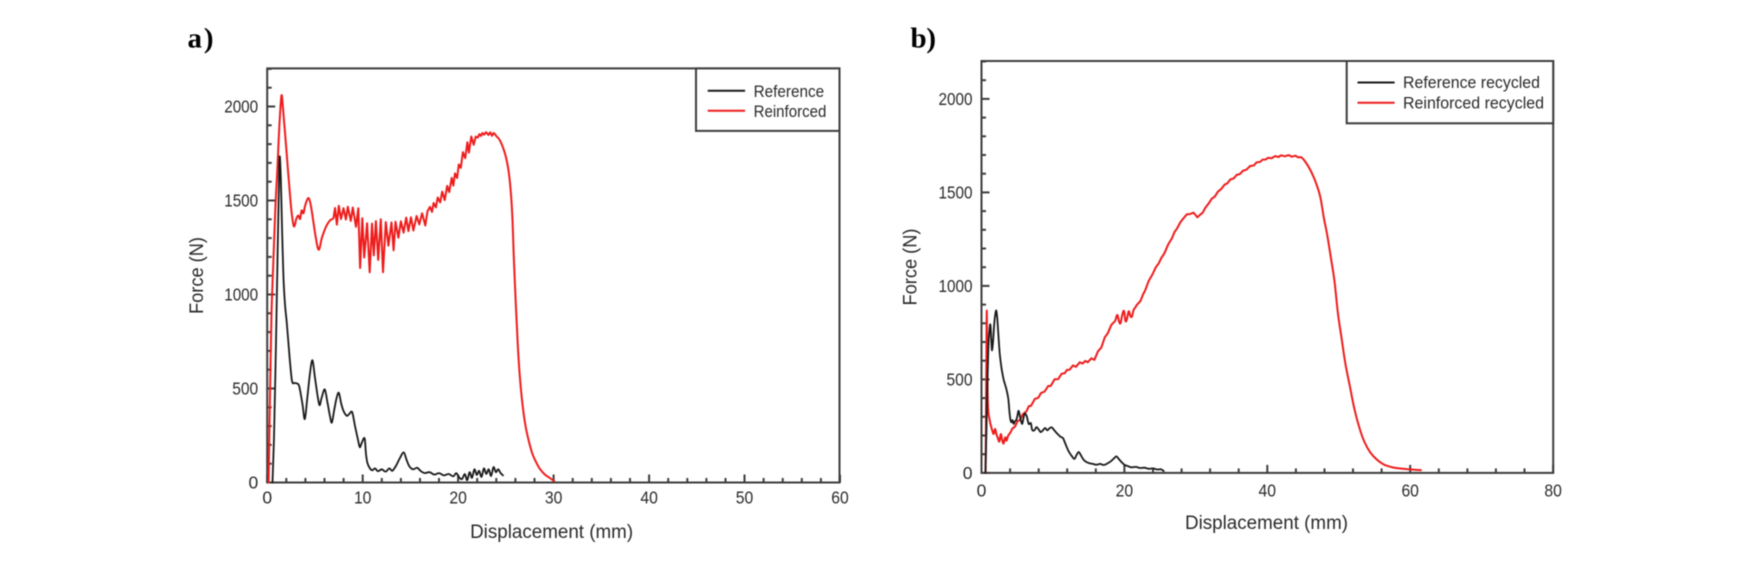 This screenshot has height=571, width=1756. What do you see at coordinates (790, 112) in the screenshot?
I see `svg-text: Reinforced` at bounding box center [790, 112].